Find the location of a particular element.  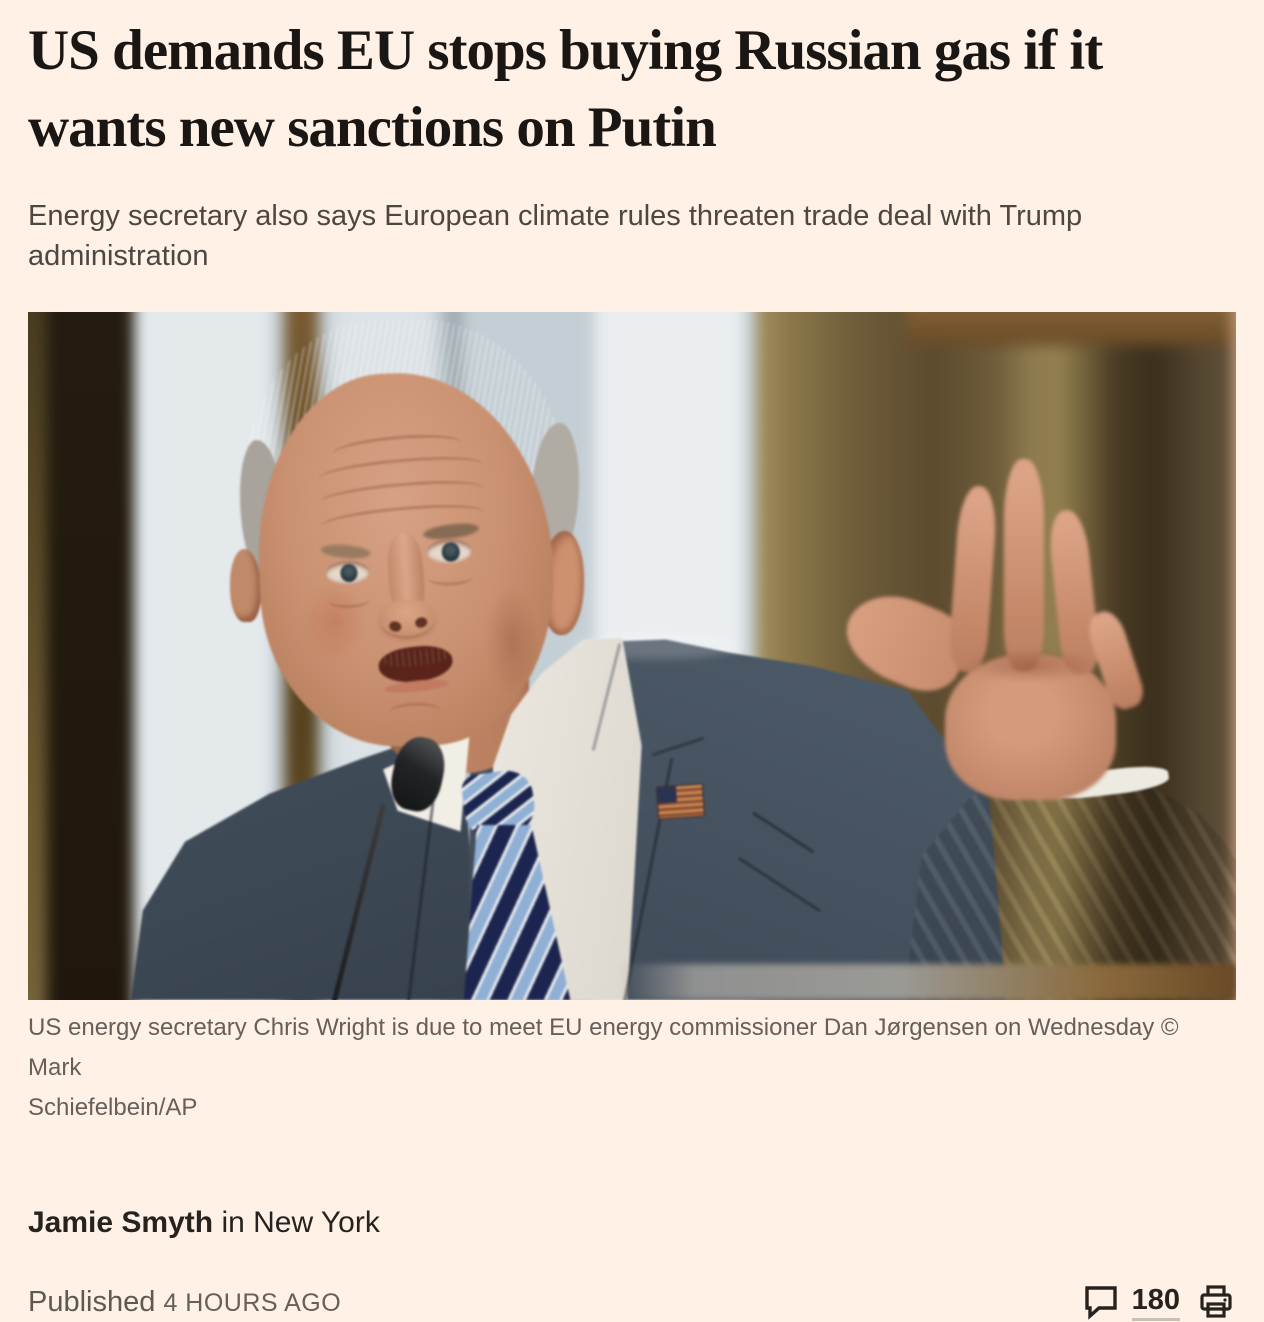

flag-canton is located at coordinates (667, 795).